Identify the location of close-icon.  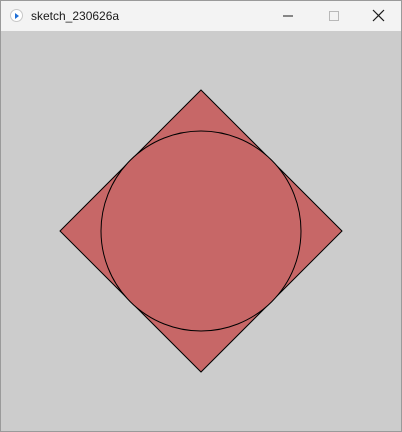
(378, 15).